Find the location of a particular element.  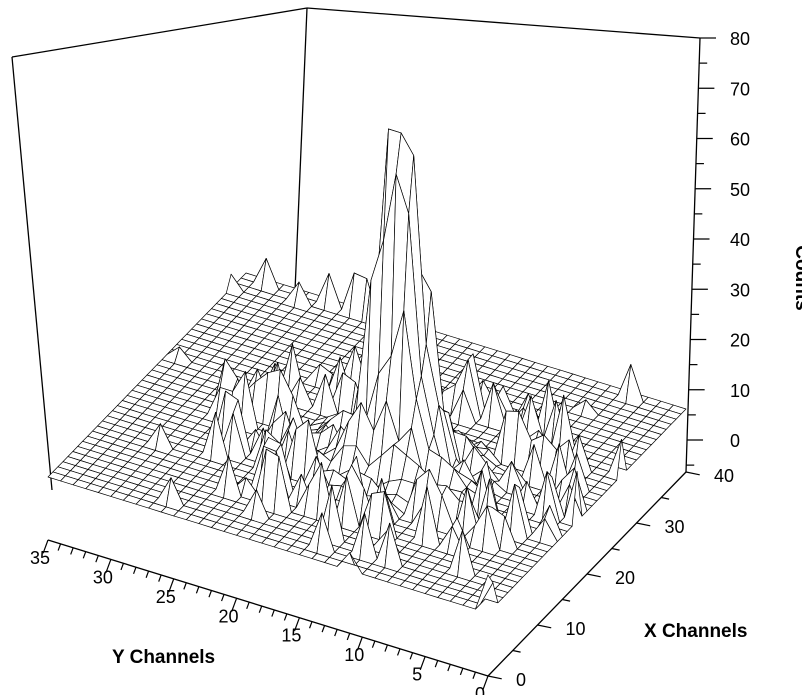

x-axis-title: X Channels is located at coordinates (695, 631).